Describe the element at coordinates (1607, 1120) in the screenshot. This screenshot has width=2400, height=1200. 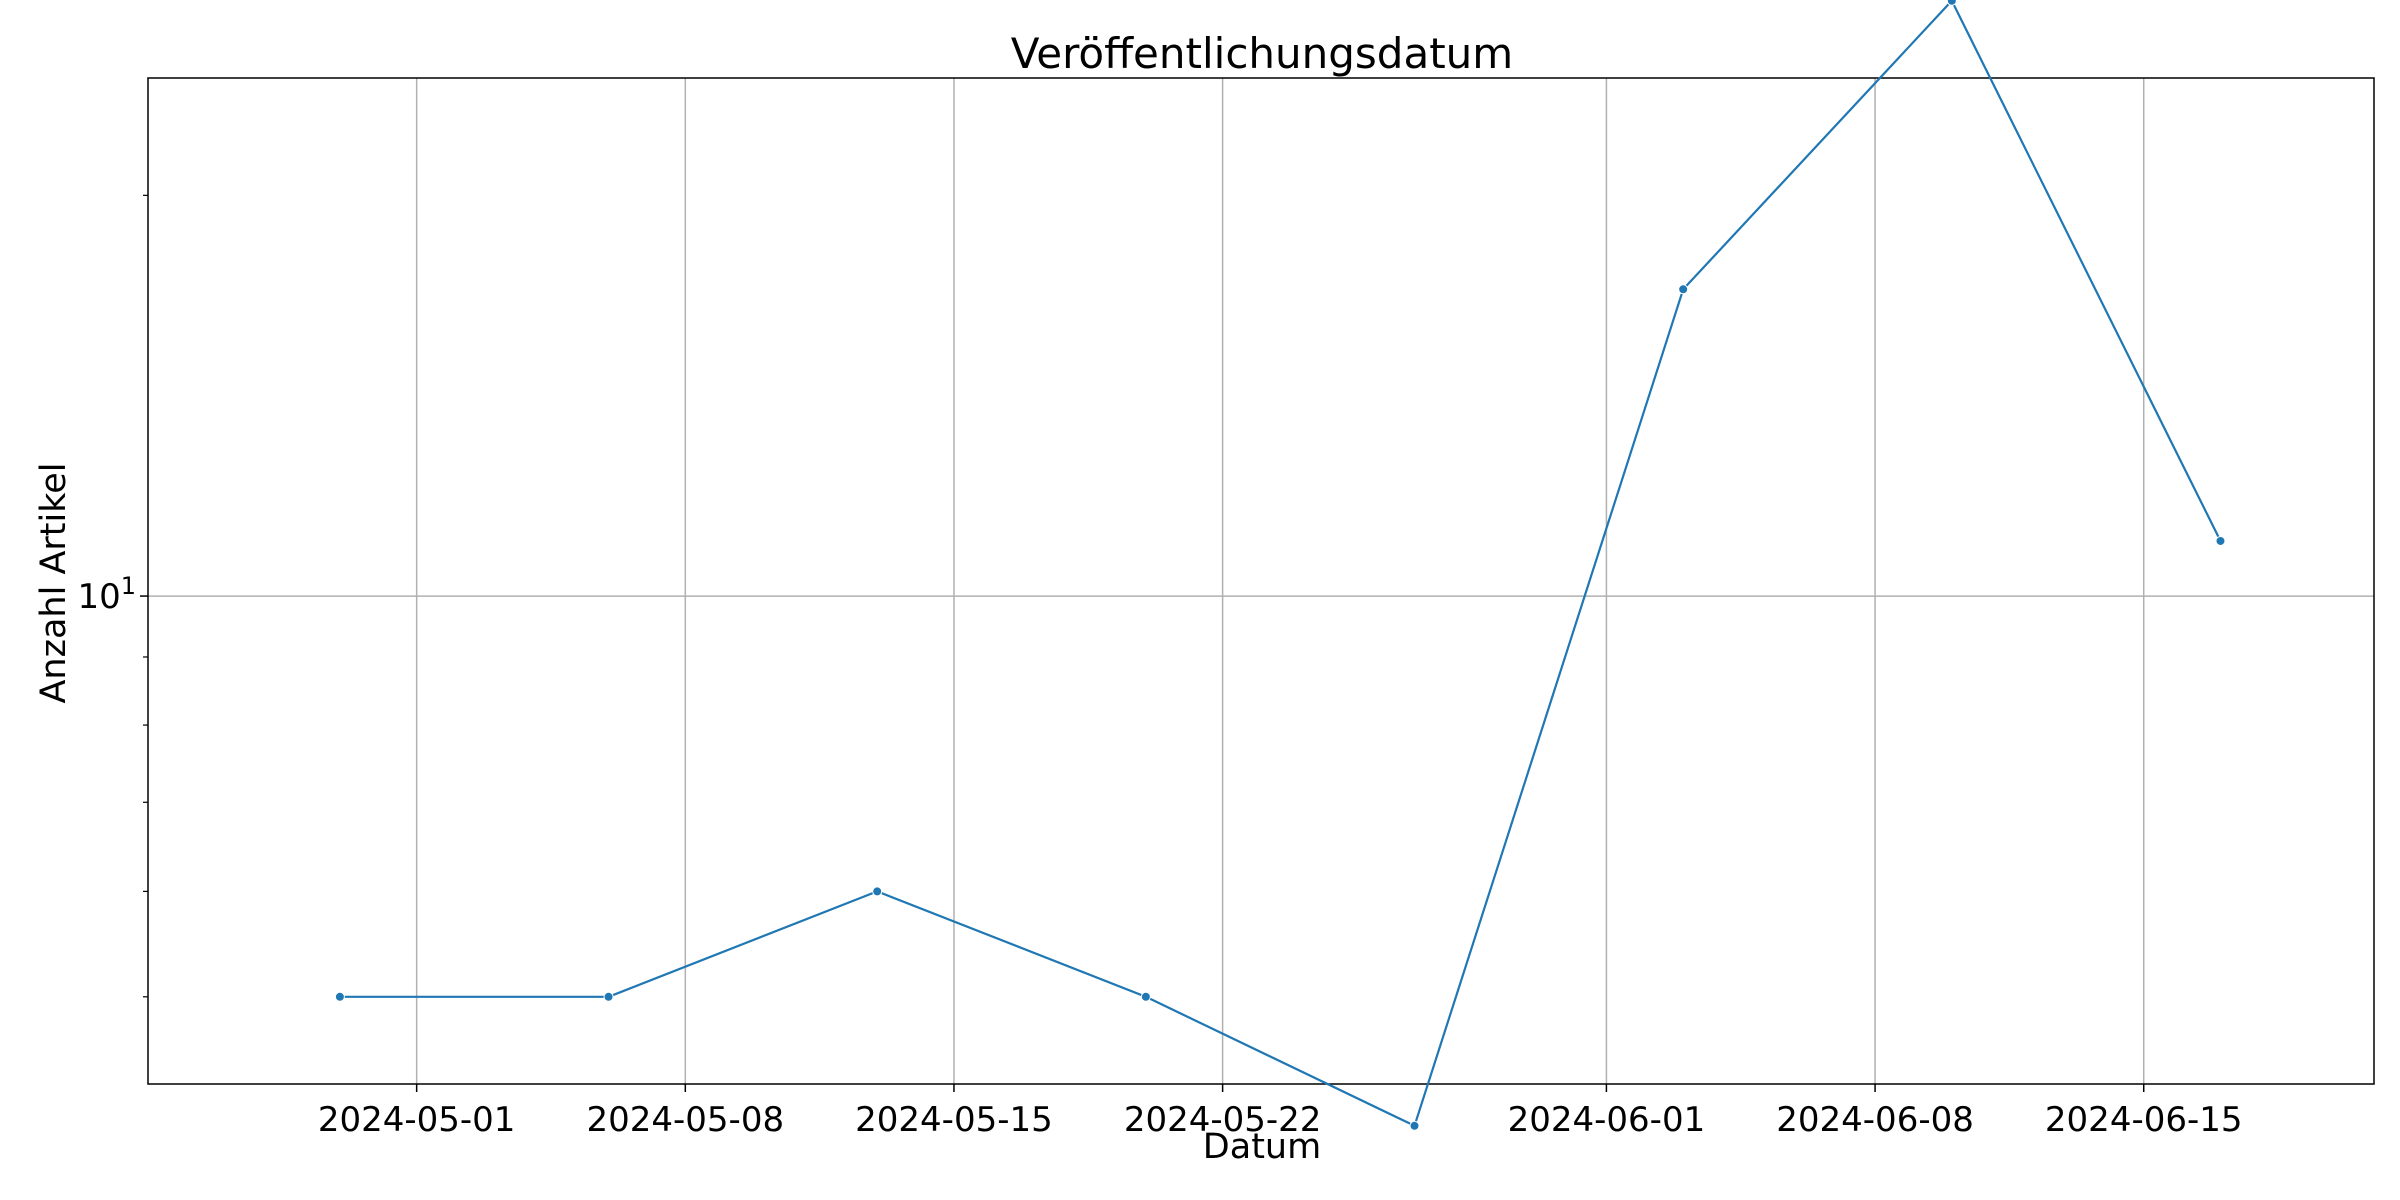
I see `x-tick-label: 2024-06-01` at that location.